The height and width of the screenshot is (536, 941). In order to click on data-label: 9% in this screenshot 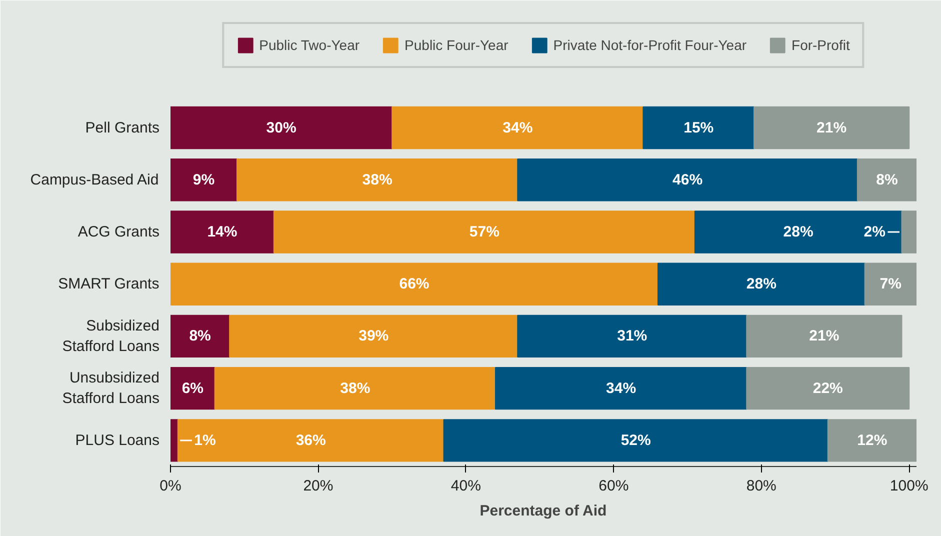, I will do `click(203, 179)`.